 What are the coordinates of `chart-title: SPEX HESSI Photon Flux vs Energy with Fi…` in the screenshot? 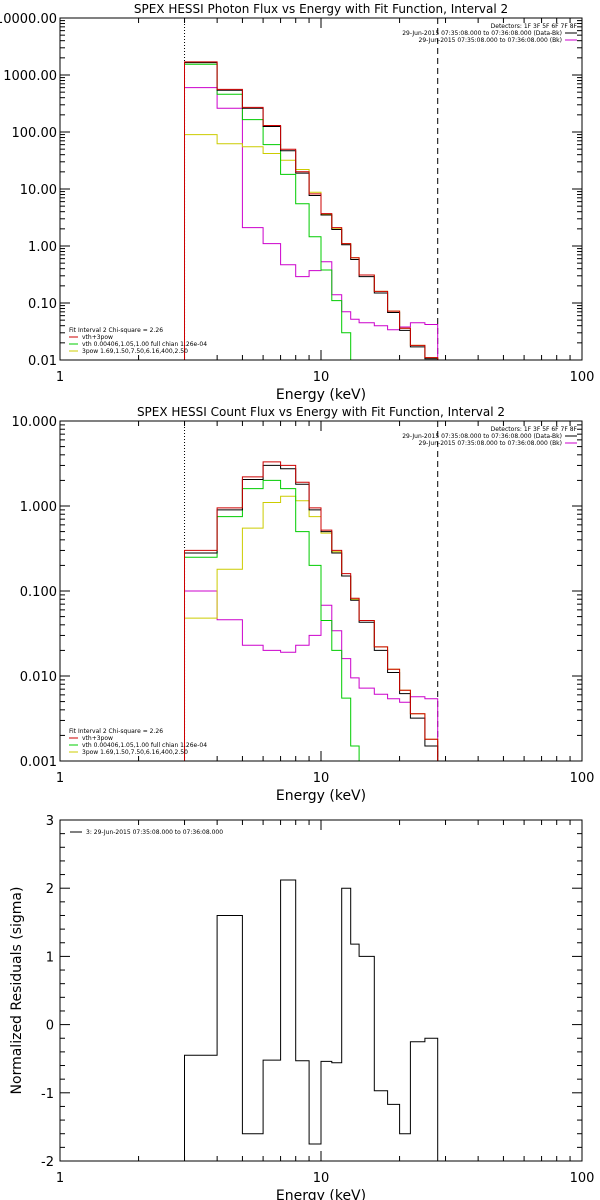 It's located at (321, 9).